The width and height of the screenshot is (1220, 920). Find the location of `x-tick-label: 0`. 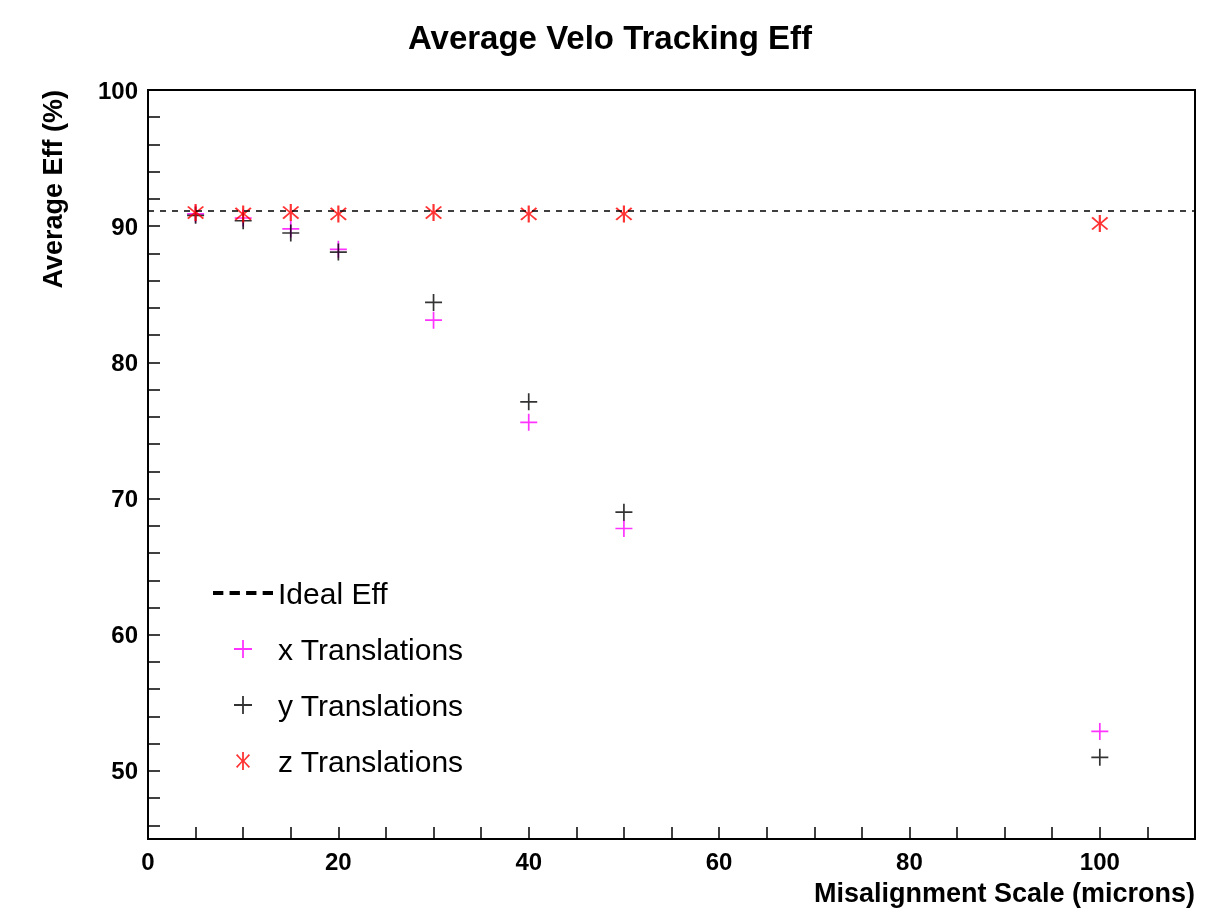

x-tick-label: 0 is located at coordinates (148, 861).